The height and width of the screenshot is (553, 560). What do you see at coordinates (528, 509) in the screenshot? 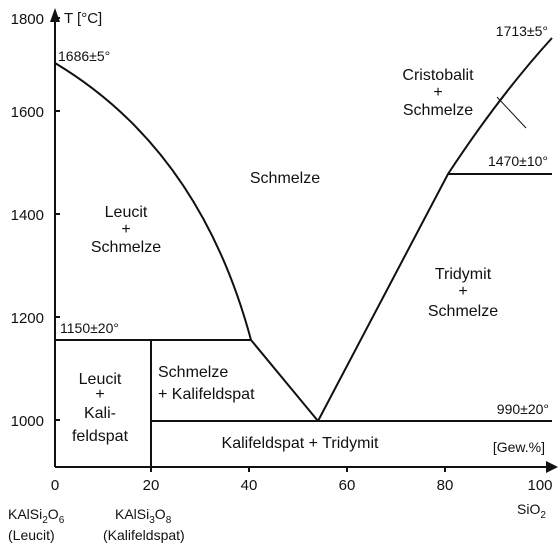
I see `formula-part: SiO` at bounding box center [528, 509].